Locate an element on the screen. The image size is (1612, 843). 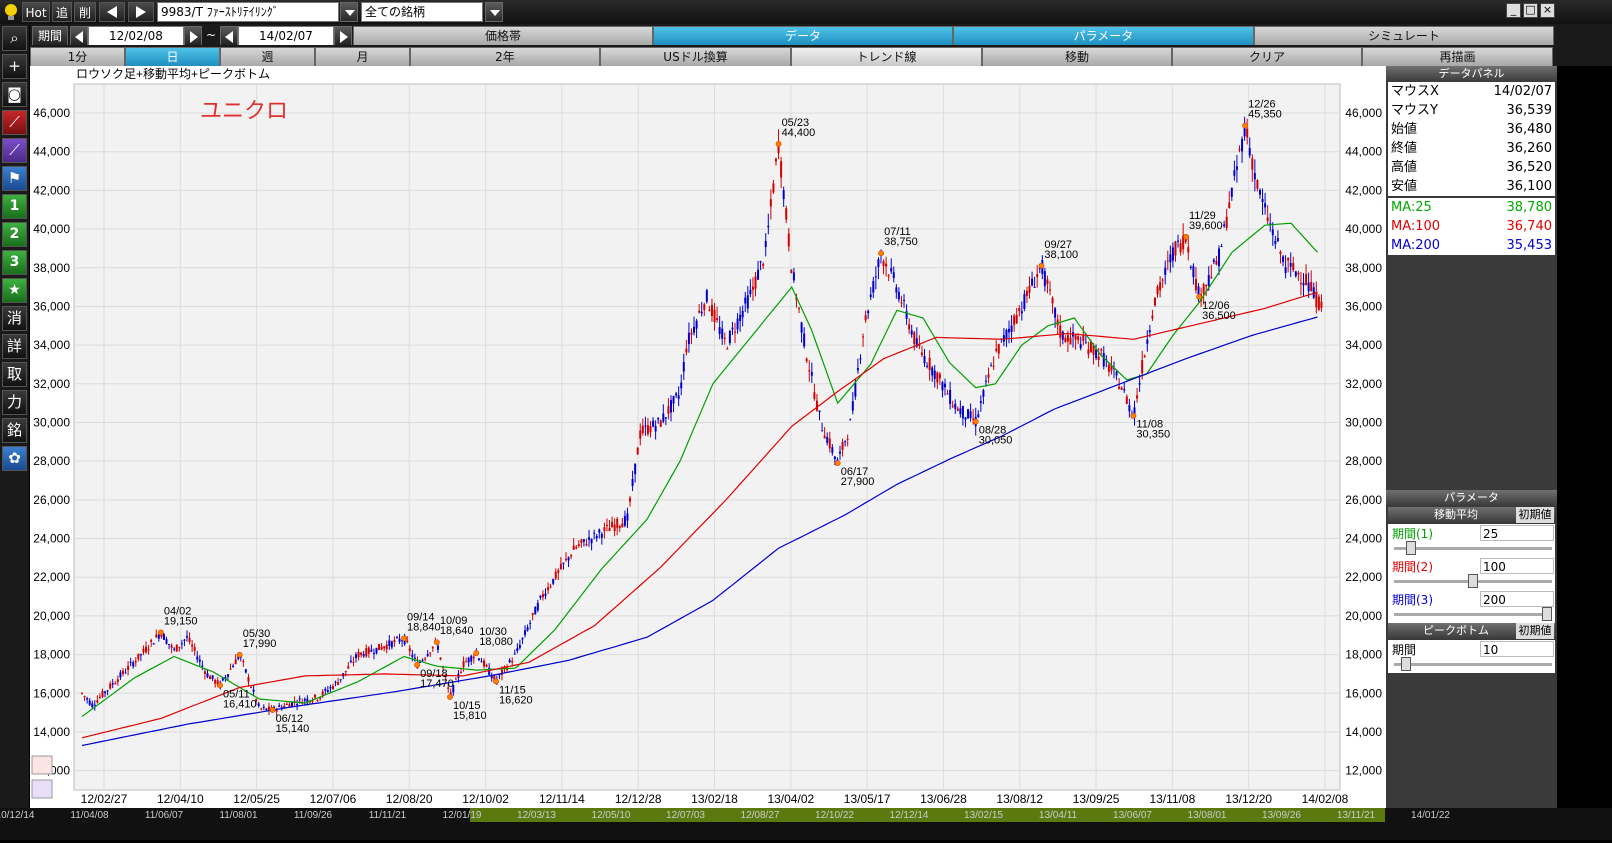
param1-slider-thumb is located at coordinates (1410, 548).